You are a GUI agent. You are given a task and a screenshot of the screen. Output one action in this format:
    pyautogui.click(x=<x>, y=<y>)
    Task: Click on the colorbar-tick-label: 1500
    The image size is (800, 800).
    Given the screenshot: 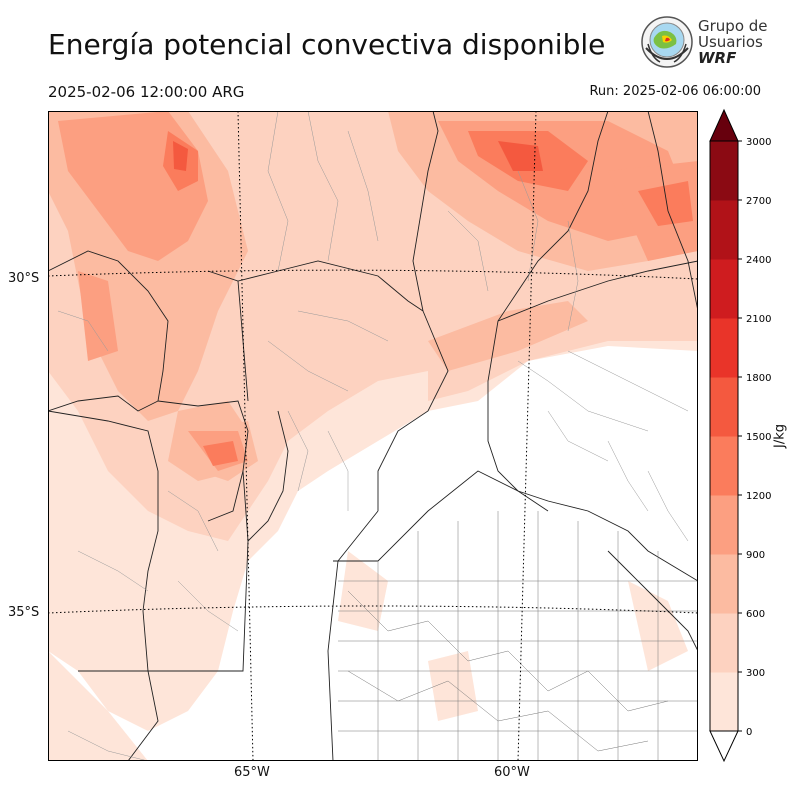 What is the action you would take?
    pyautogui.click(x=758, y=437)
    